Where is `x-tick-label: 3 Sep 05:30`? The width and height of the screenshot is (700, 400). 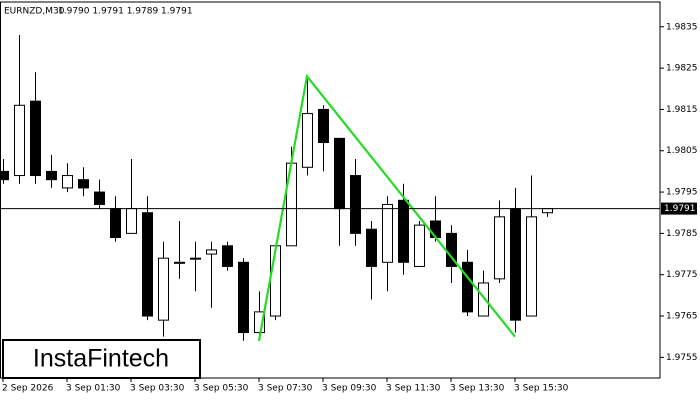
x-tick-label: 3 Sep 05:30 is located at coordinates (221, 389).